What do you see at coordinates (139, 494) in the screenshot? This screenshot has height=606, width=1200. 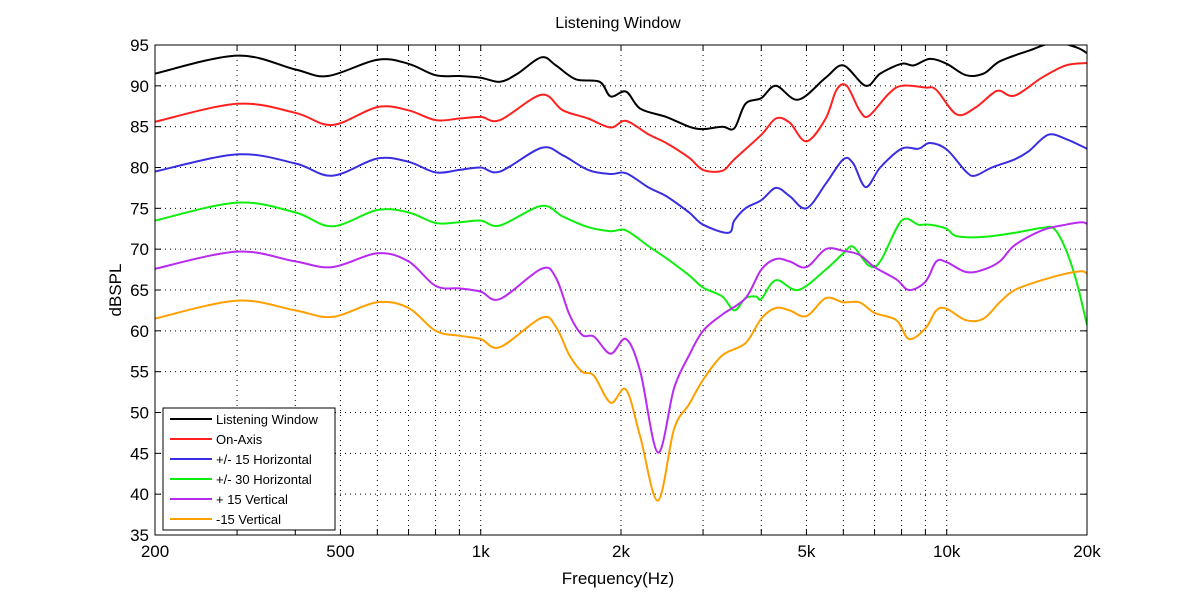 I see `y-tick-label: 40` at bounding box center [139, 494].